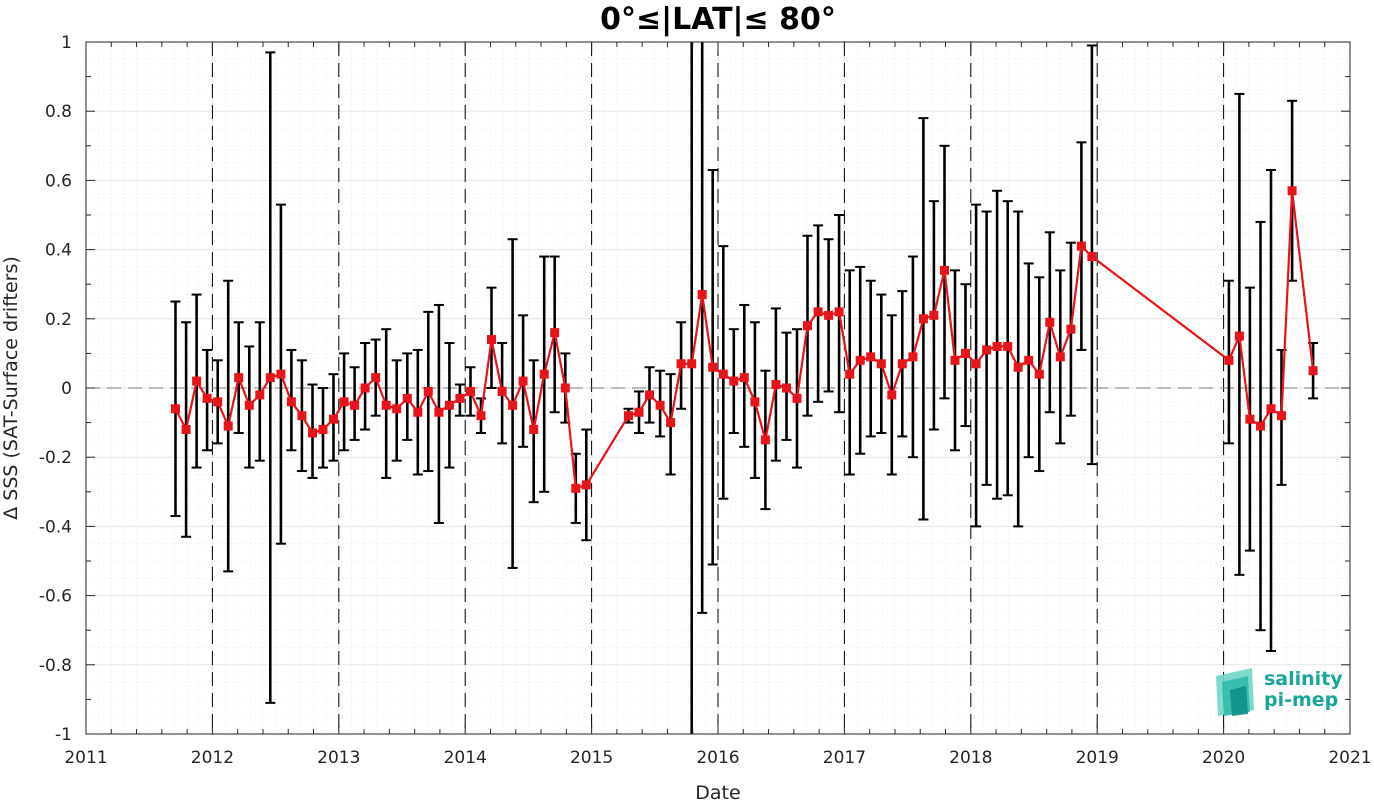 The width and height of the screenshot is (1374, 805). Describe the element at coordinates (1097, 758) in the screenshot. I see `x-tick-label: 2019` at that location.